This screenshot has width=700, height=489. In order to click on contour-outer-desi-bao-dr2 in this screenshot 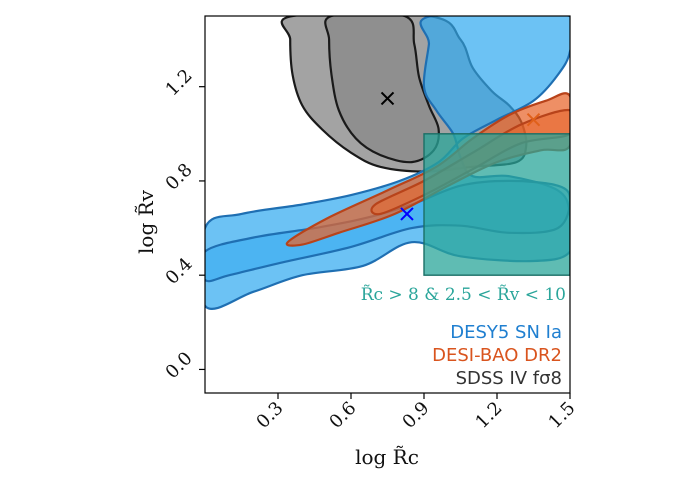, I will do `click(427, 169)`.